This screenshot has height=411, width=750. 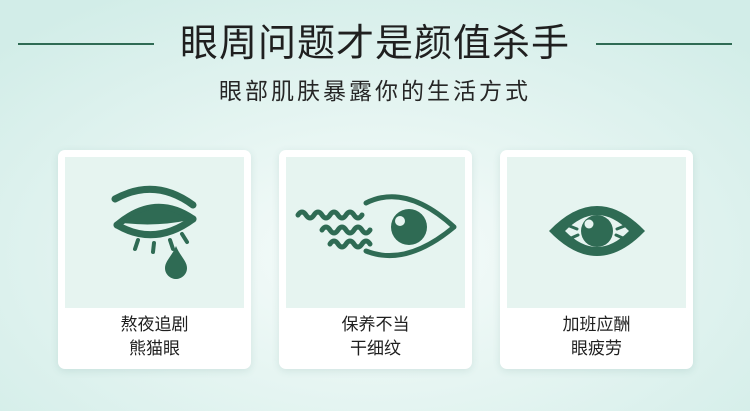 I want to click on problem-card-fine-lines: 保养不当 干细纹, so click(x=375, y=259).